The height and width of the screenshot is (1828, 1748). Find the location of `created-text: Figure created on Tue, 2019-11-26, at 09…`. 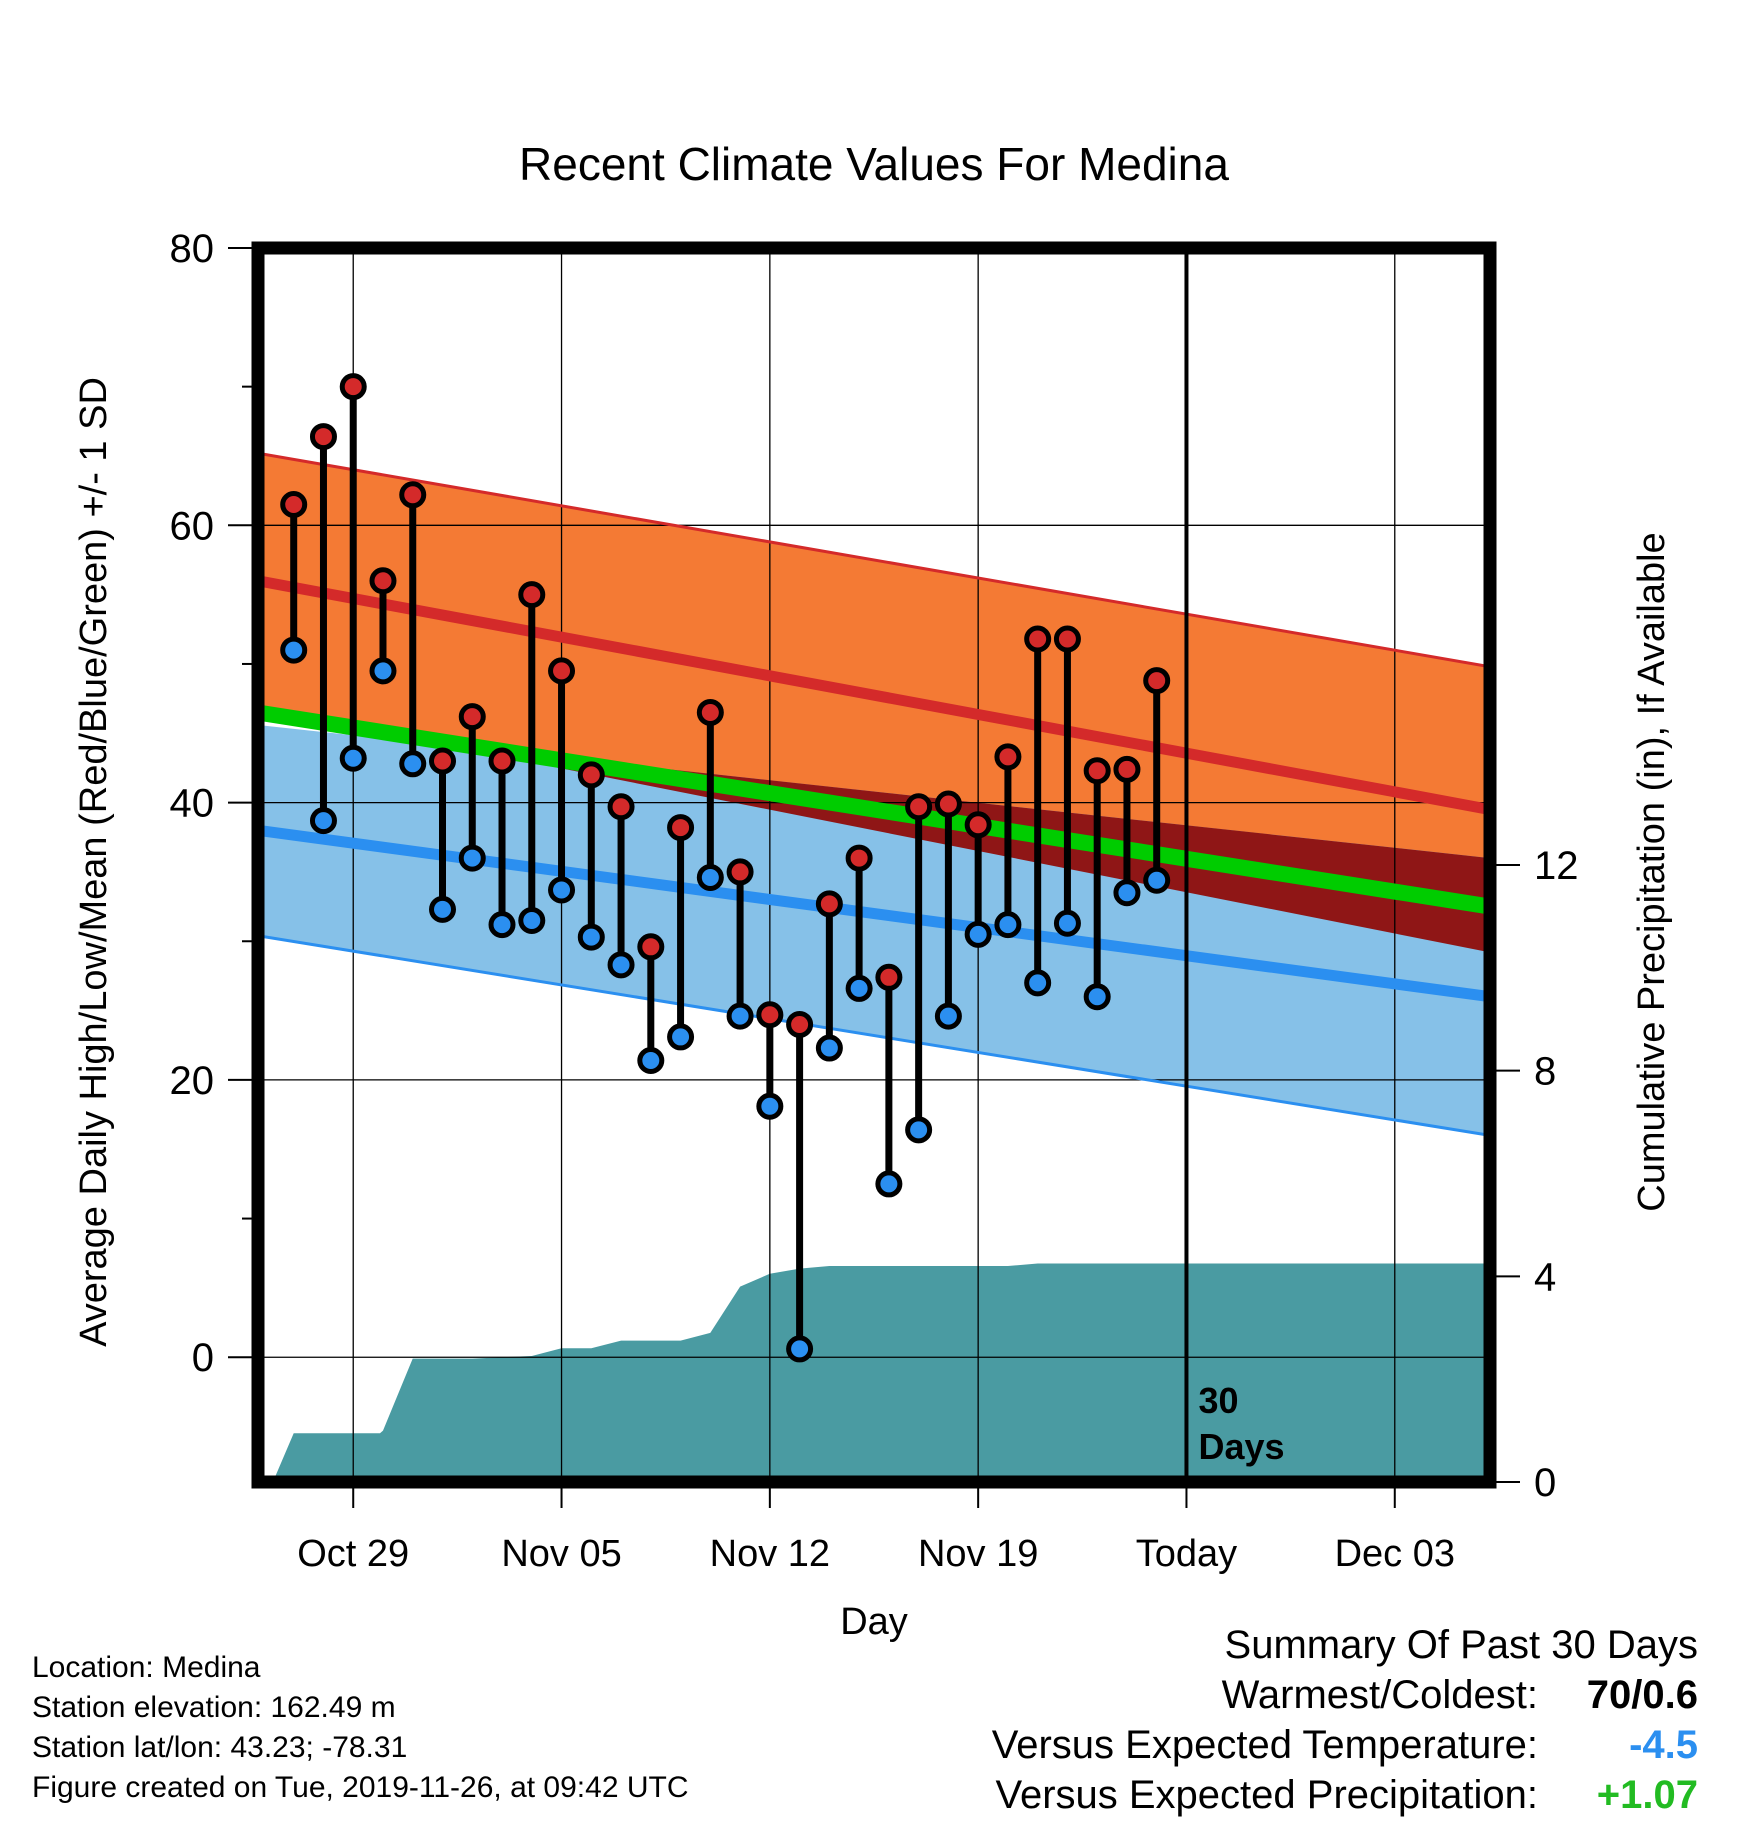

created-text: Figure created on Tue, 2019-11-26, at 09… is located at coordinates (360, 1787).